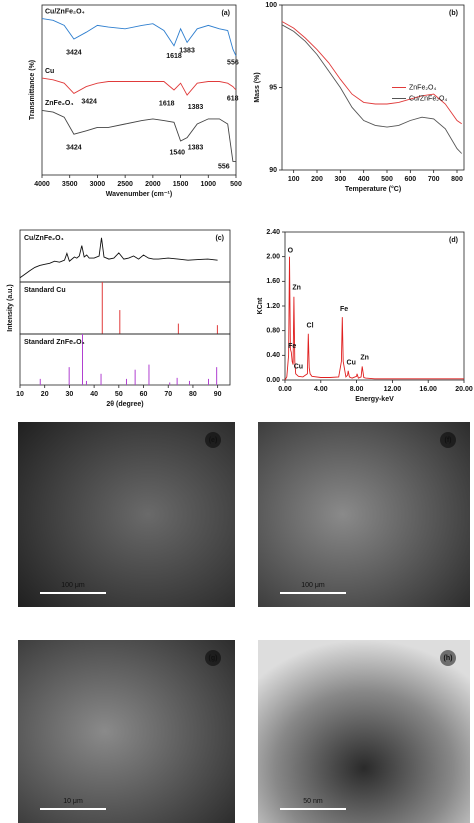 The image size is (474, 823). I want to click on panel-label: (c), so click(219, 238).